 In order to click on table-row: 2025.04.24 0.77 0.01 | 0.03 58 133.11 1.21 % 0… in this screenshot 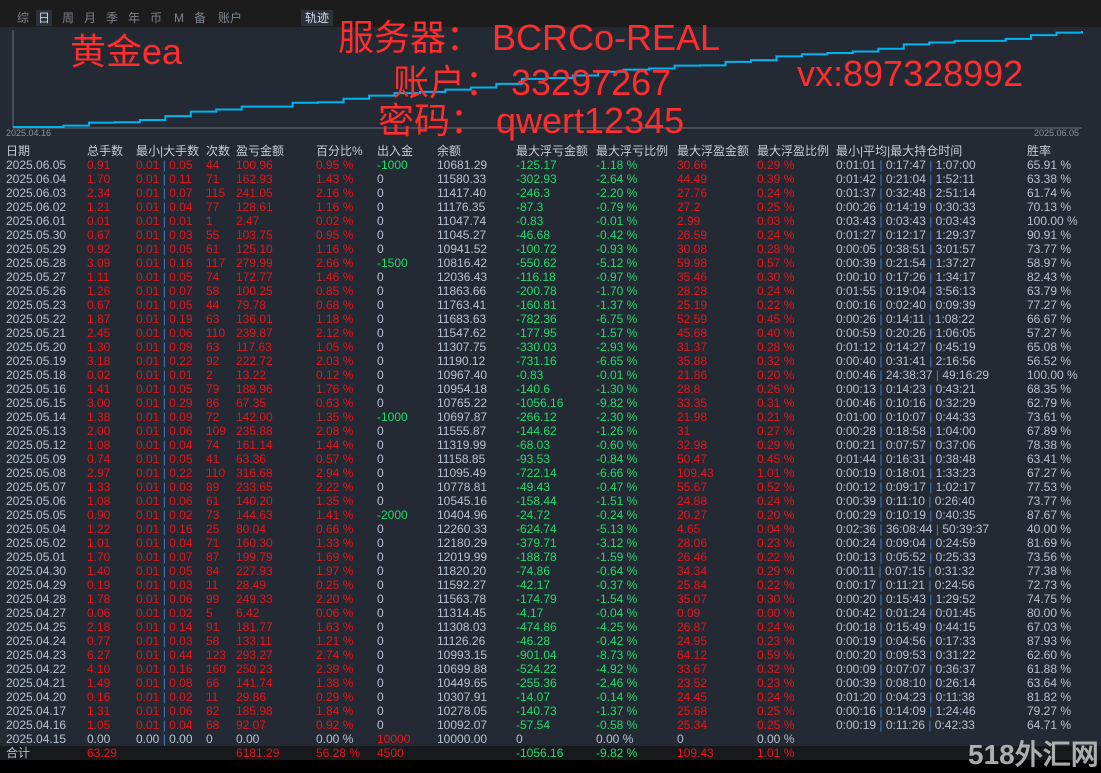, I will do `click(550, 641)`.